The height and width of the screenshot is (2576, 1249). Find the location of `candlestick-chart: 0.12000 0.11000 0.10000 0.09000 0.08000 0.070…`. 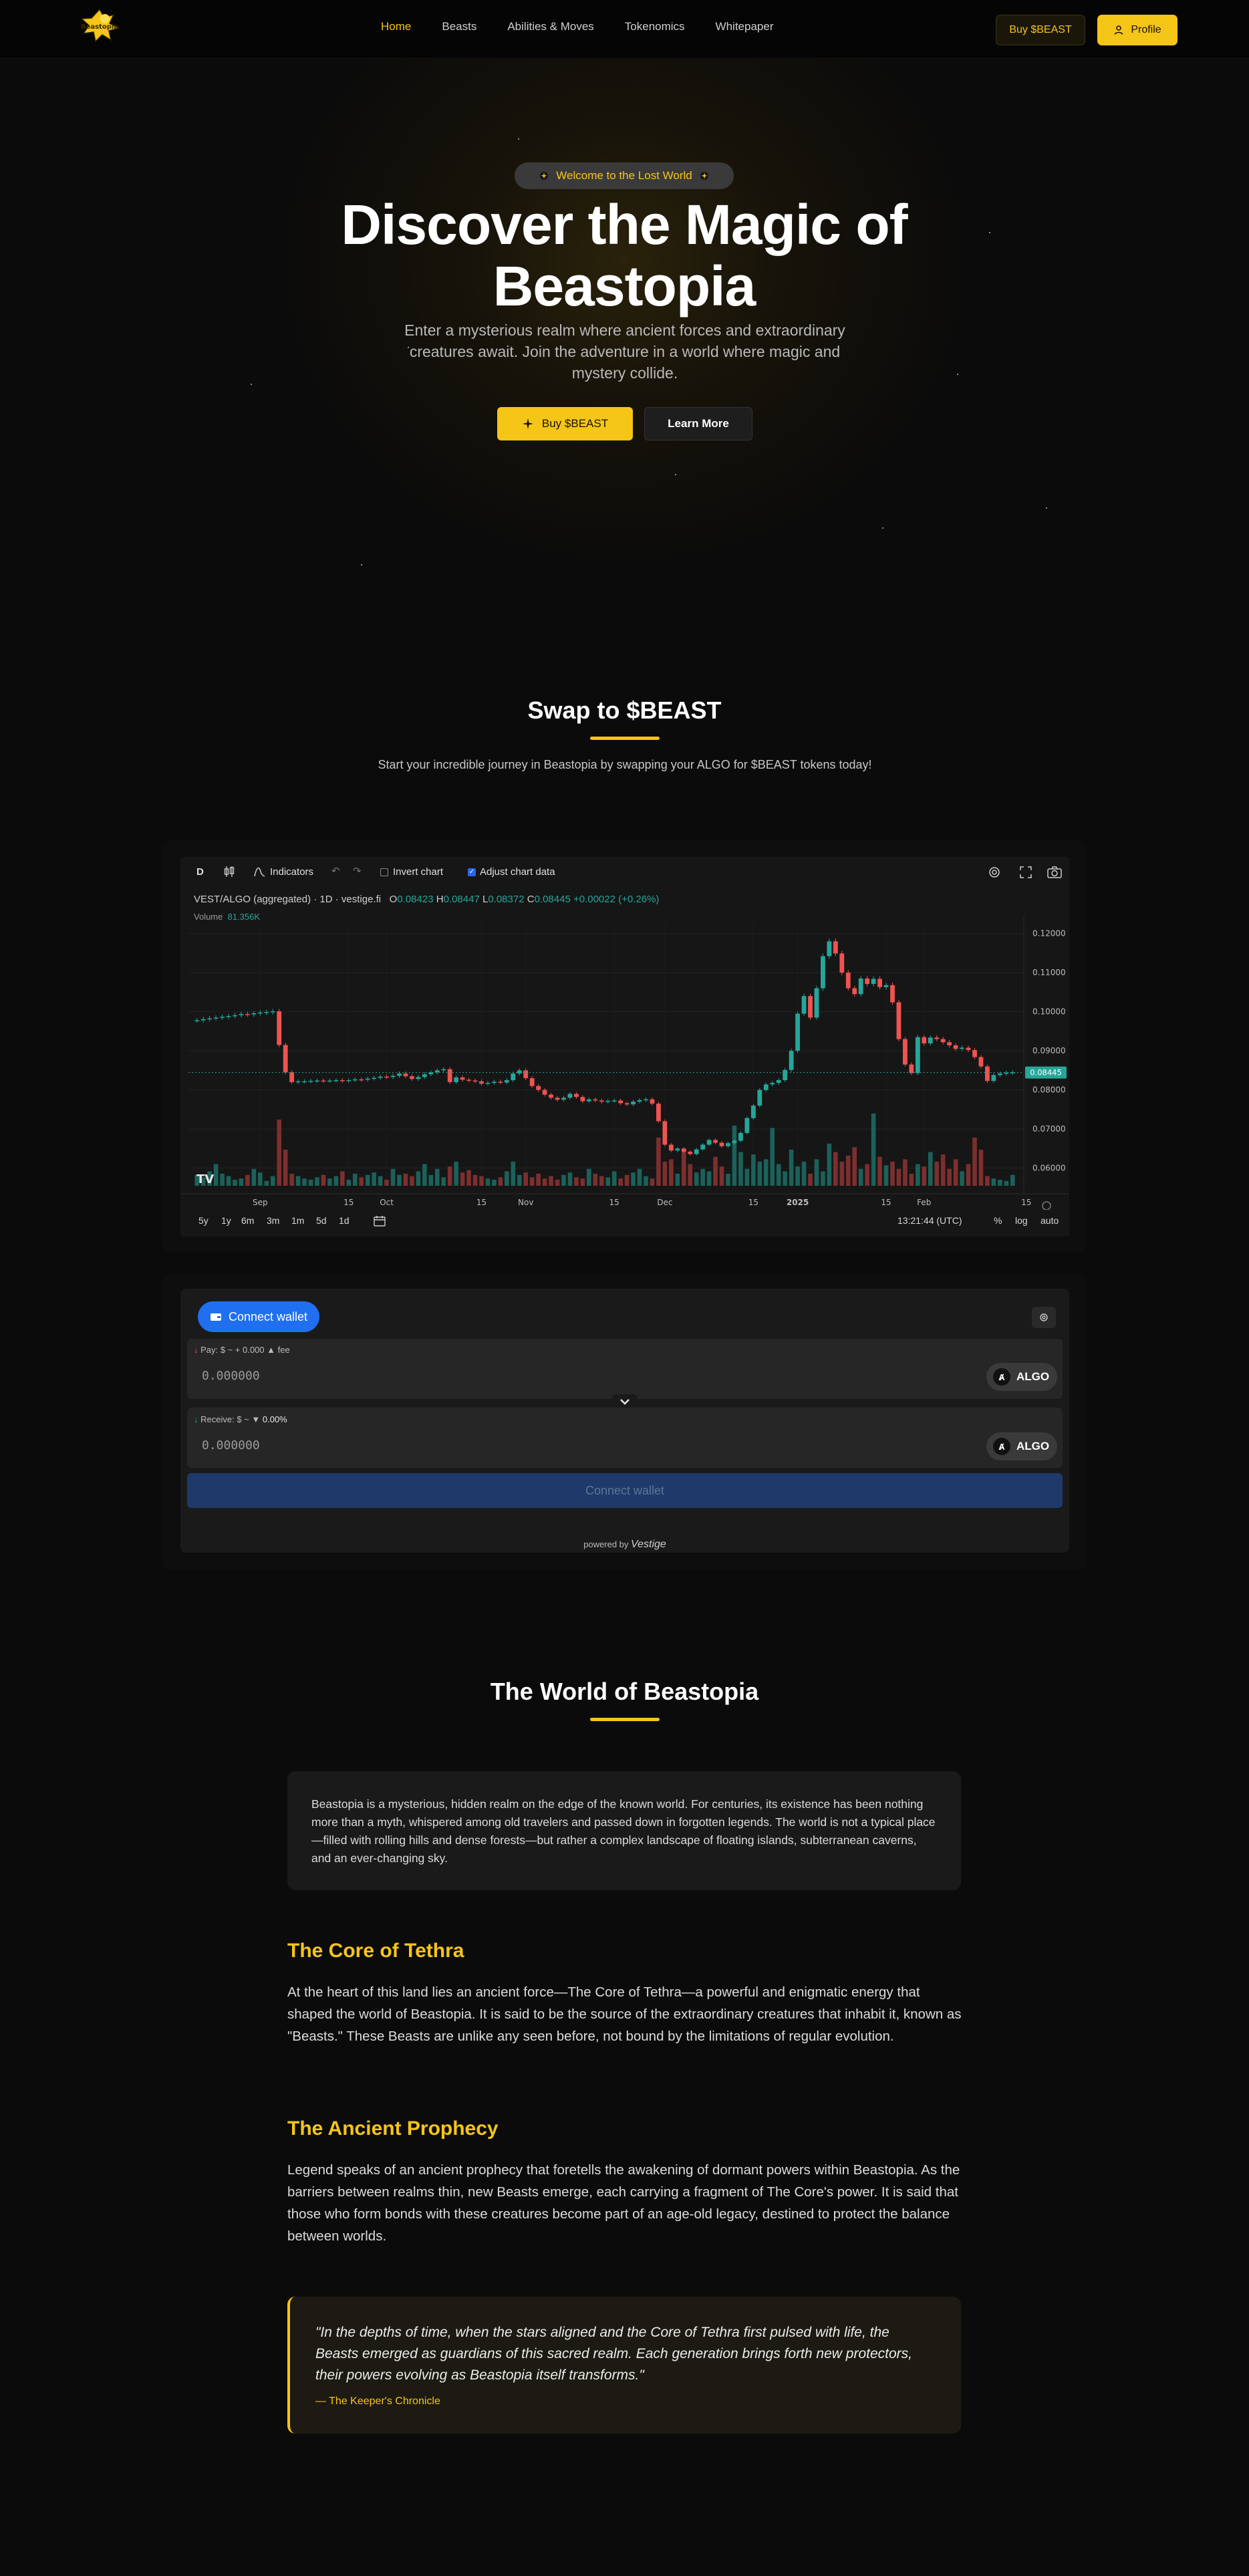

candlestick-chart: 0.12000 0.11000 0.10000 0.09000 0.08000 0.070… is located at coordinates (624, 1063).